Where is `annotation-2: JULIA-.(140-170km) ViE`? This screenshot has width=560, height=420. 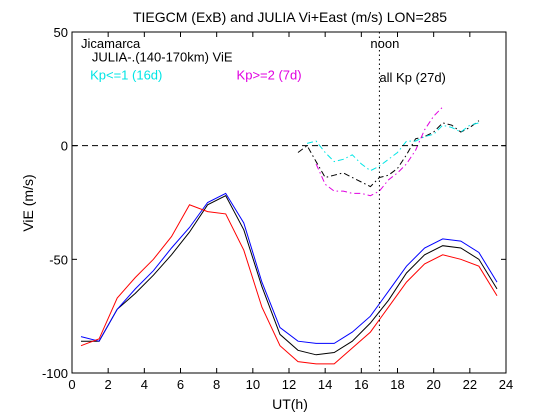
annotation-2: JULIA-.(140-170km) ViE is located at coordinates (162, 57).